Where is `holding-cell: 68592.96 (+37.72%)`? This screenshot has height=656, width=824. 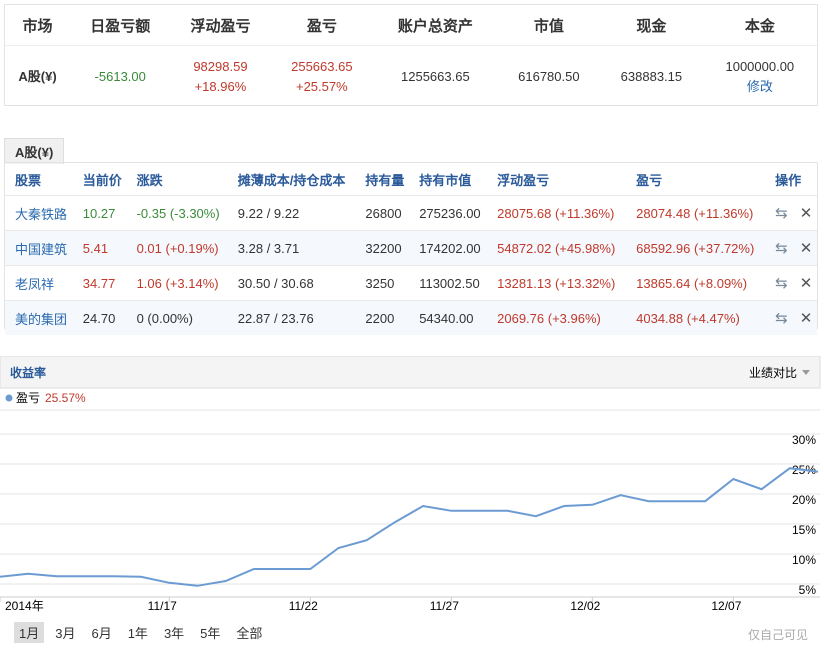
holding-cell: 68592.96 (+37.72%) is located at coordinates (696, 248).